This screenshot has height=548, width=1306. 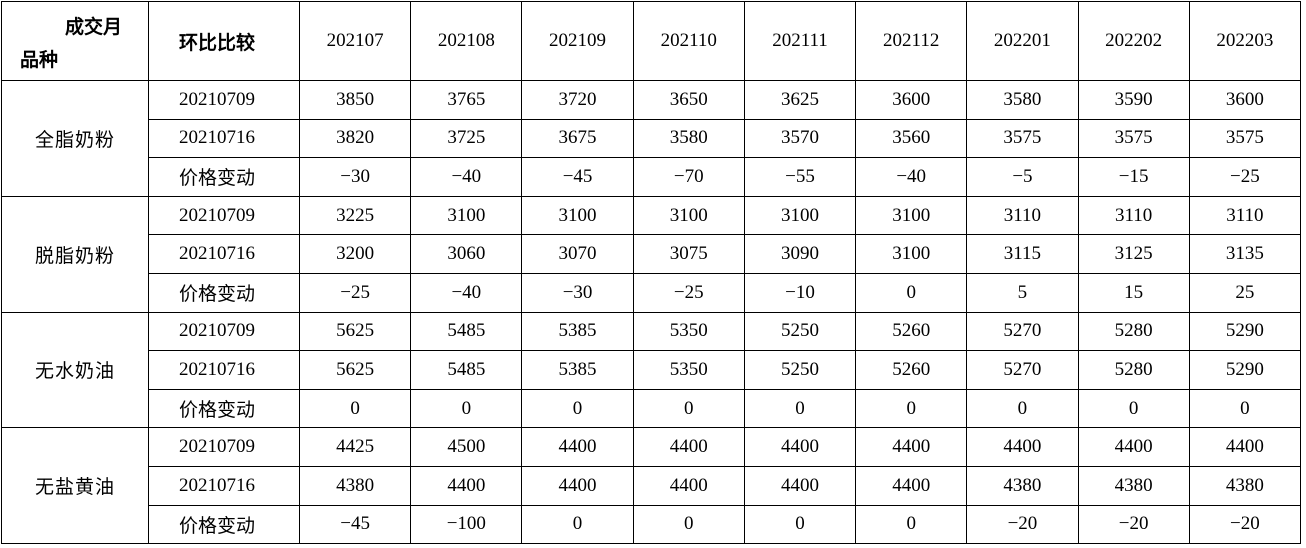 I want to click on price-cell: 3765, so click(x=466, y=100).